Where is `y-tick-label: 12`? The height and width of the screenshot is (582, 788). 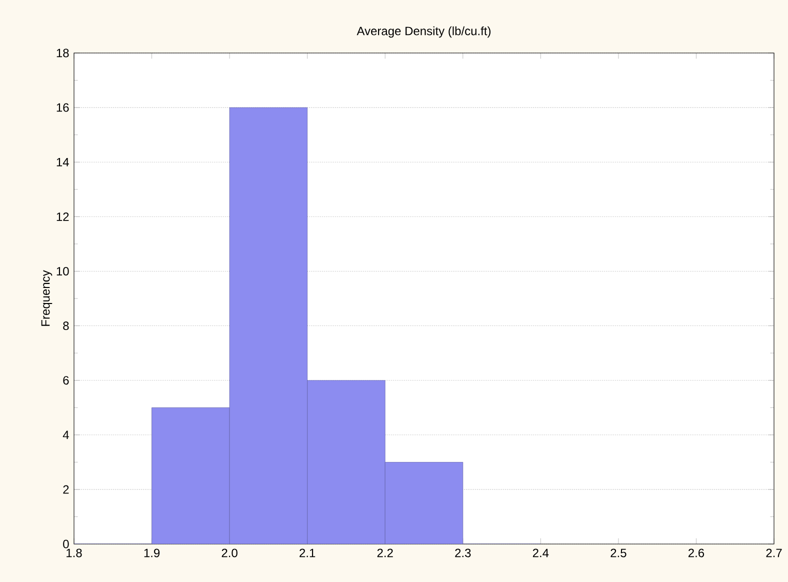 y-tick-label: 12 is located at coordinates (62, 216).